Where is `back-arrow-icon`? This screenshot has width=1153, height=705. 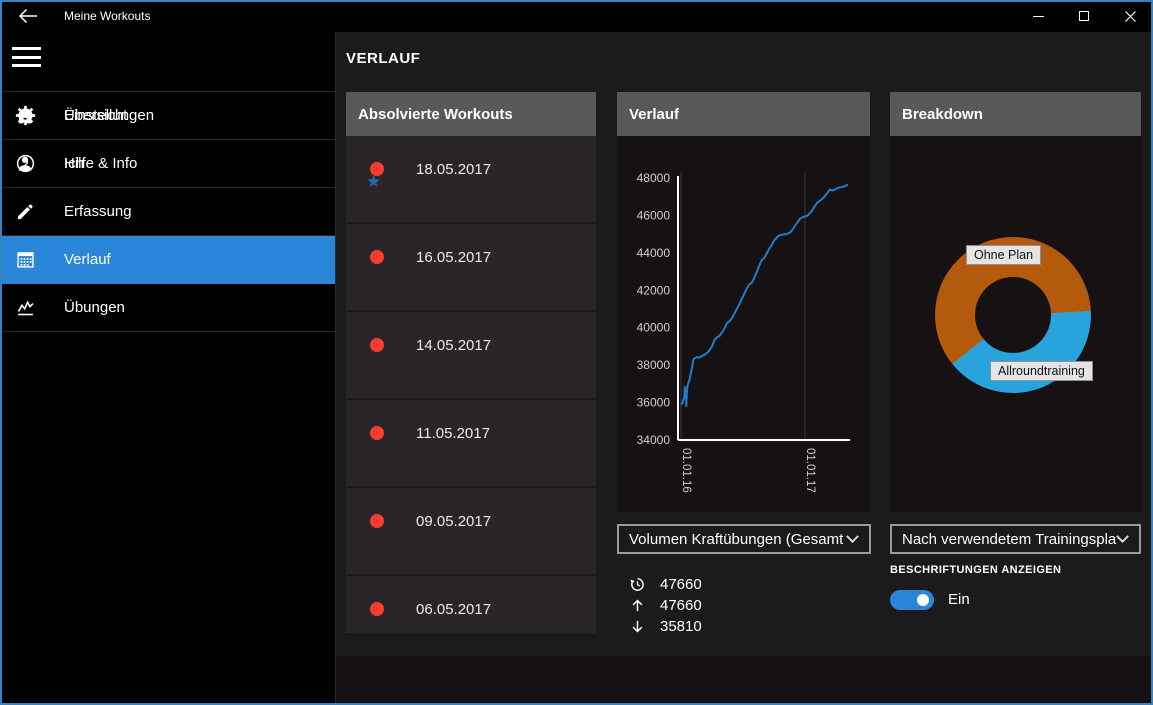 back-arrow-icon is located at coordinates (27, 16).